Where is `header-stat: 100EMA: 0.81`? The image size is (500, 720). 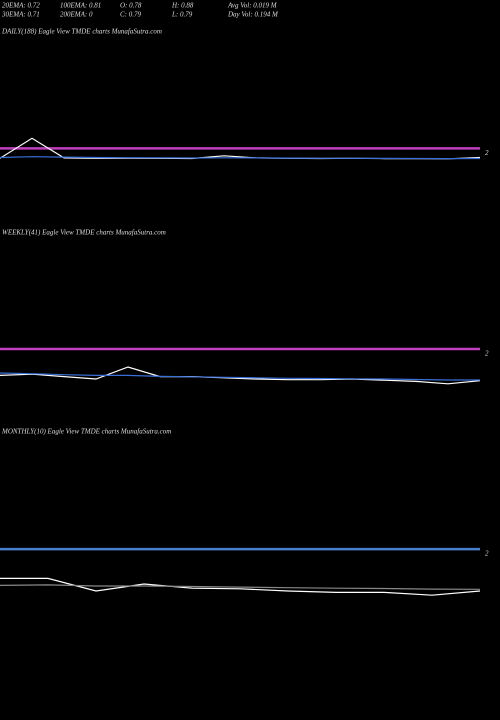
header-stat: 100EMA: 0.81 is located at coordinates (80, 6).